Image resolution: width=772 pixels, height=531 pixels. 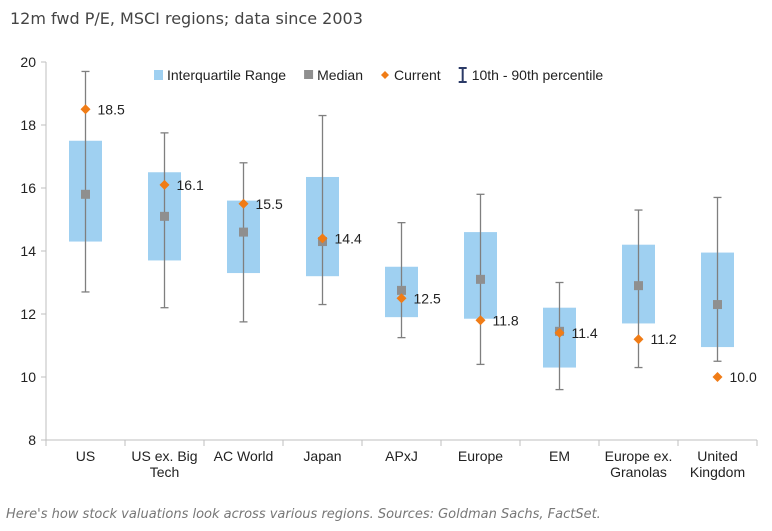 What do you see at coordinates (413, 280) in the screenshot?
I see `box-group: 12.5` at bounding box center [413, 280].